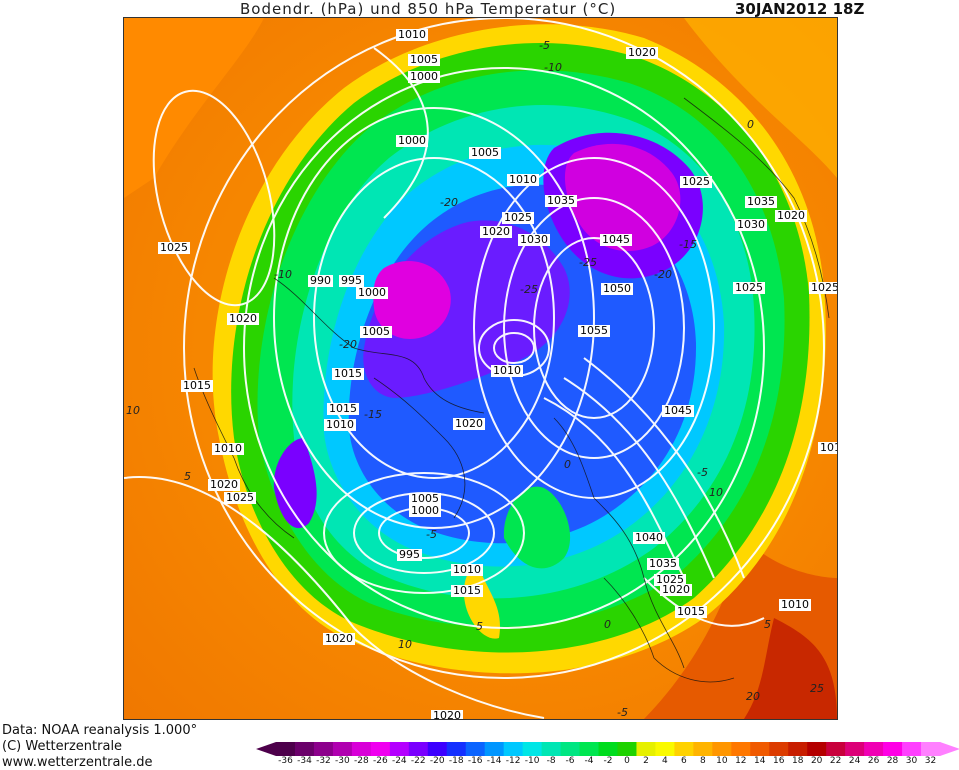 The width and height of the screenshot is (959, 770). Describe the element at coordinates (741, 761) in the screenshot. I see `scale-tick-label: 12` at that location.